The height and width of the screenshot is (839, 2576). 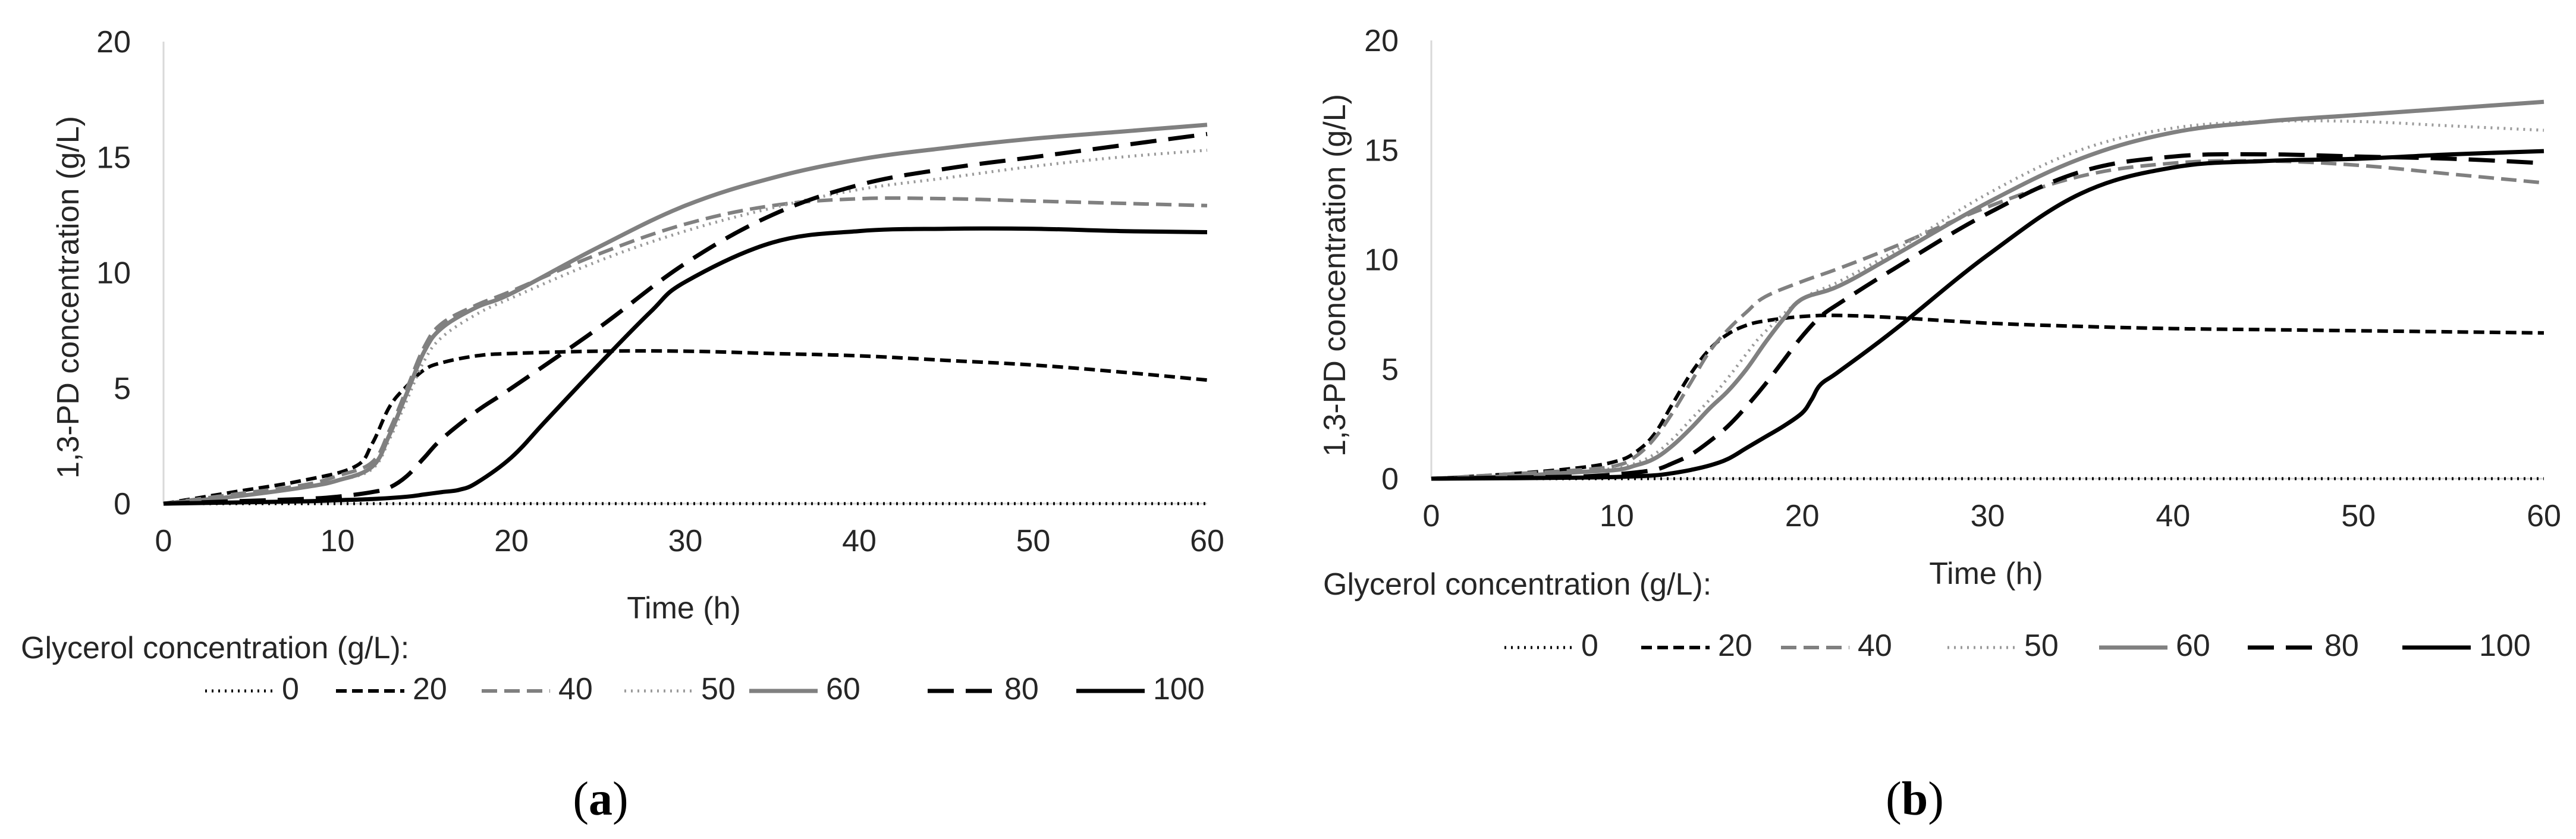 What do you see at coordinates (2505, 646) in the screenshot?
I see `legend-label-100-b: 100` at bounding box center [2505, 646].